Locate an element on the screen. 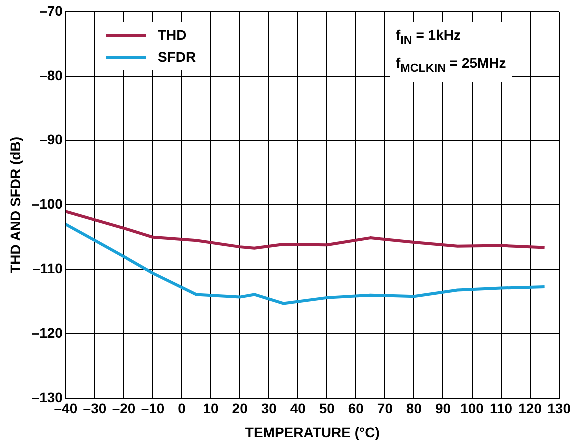 This screenshot has width=574, height=446. x-tick-label: 30 is located at coordinates (269, 408).